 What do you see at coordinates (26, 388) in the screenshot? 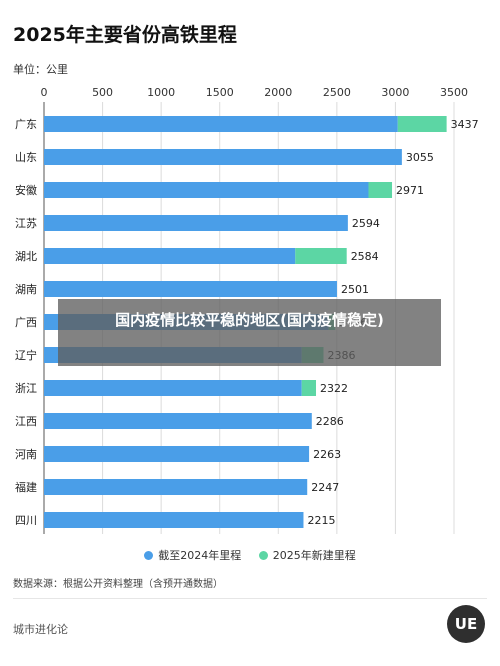
I see `category-label: 浙江` at bounding box center [26, 388].